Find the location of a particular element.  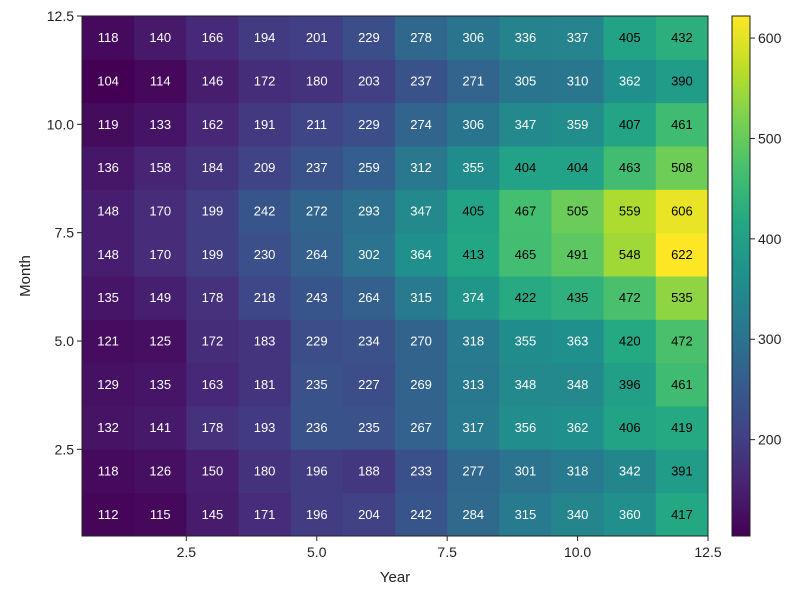

cell-value-label: 188 is located at coordinates (369, 471).